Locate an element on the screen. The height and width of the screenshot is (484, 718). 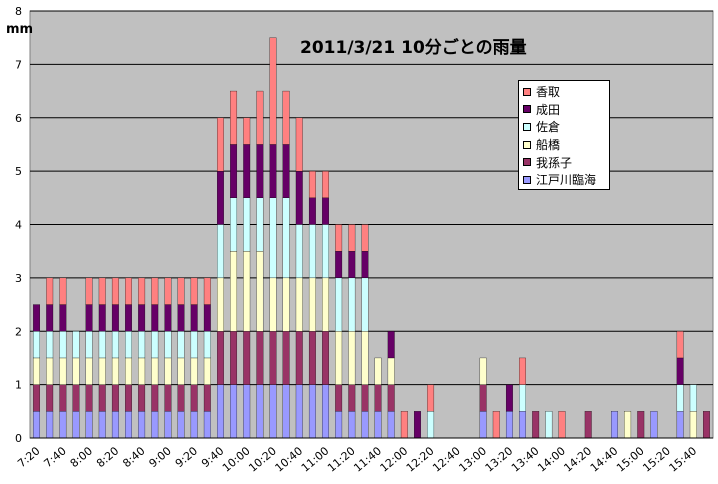
legend-label: 江戸川臨海 is located at coordinates (566, 180).